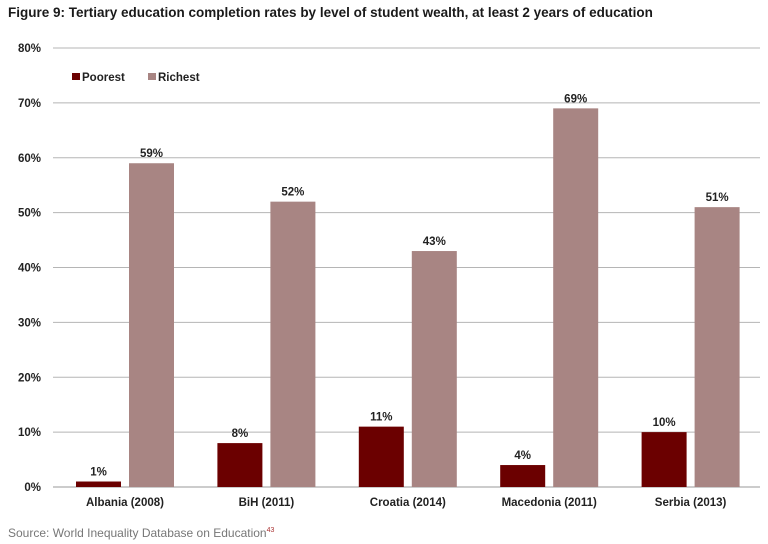 Image resolution: width=768 pixels, height=544 pixels. Describe the element at coordinates (76, 76) in the screenshot. I see `legend-swatch-poorest` at that location.